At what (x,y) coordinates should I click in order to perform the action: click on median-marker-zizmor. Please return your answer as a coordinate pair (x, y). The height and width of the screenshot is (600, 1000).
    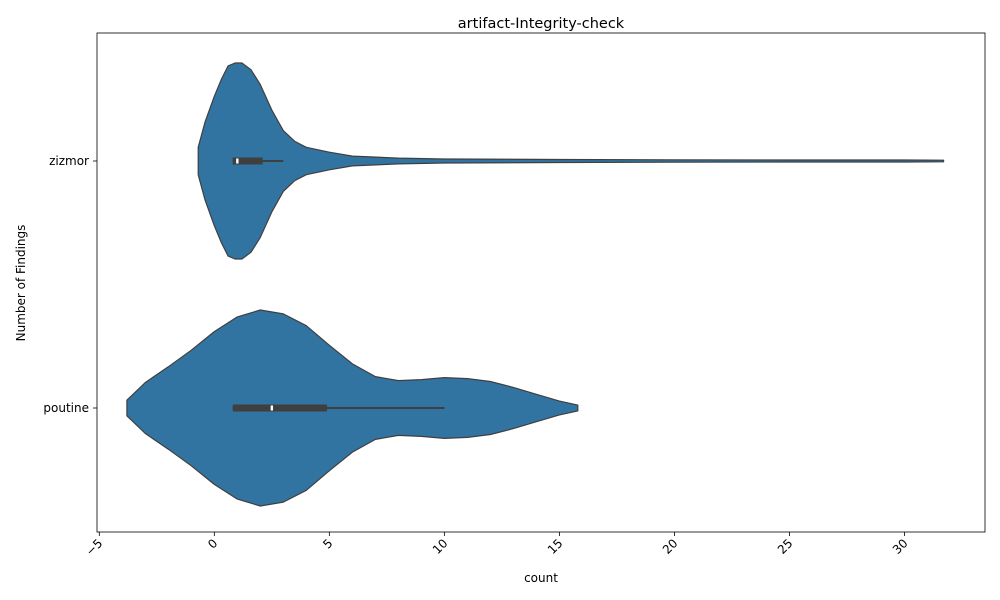
    Looking at the image, I should click on (237, 161).